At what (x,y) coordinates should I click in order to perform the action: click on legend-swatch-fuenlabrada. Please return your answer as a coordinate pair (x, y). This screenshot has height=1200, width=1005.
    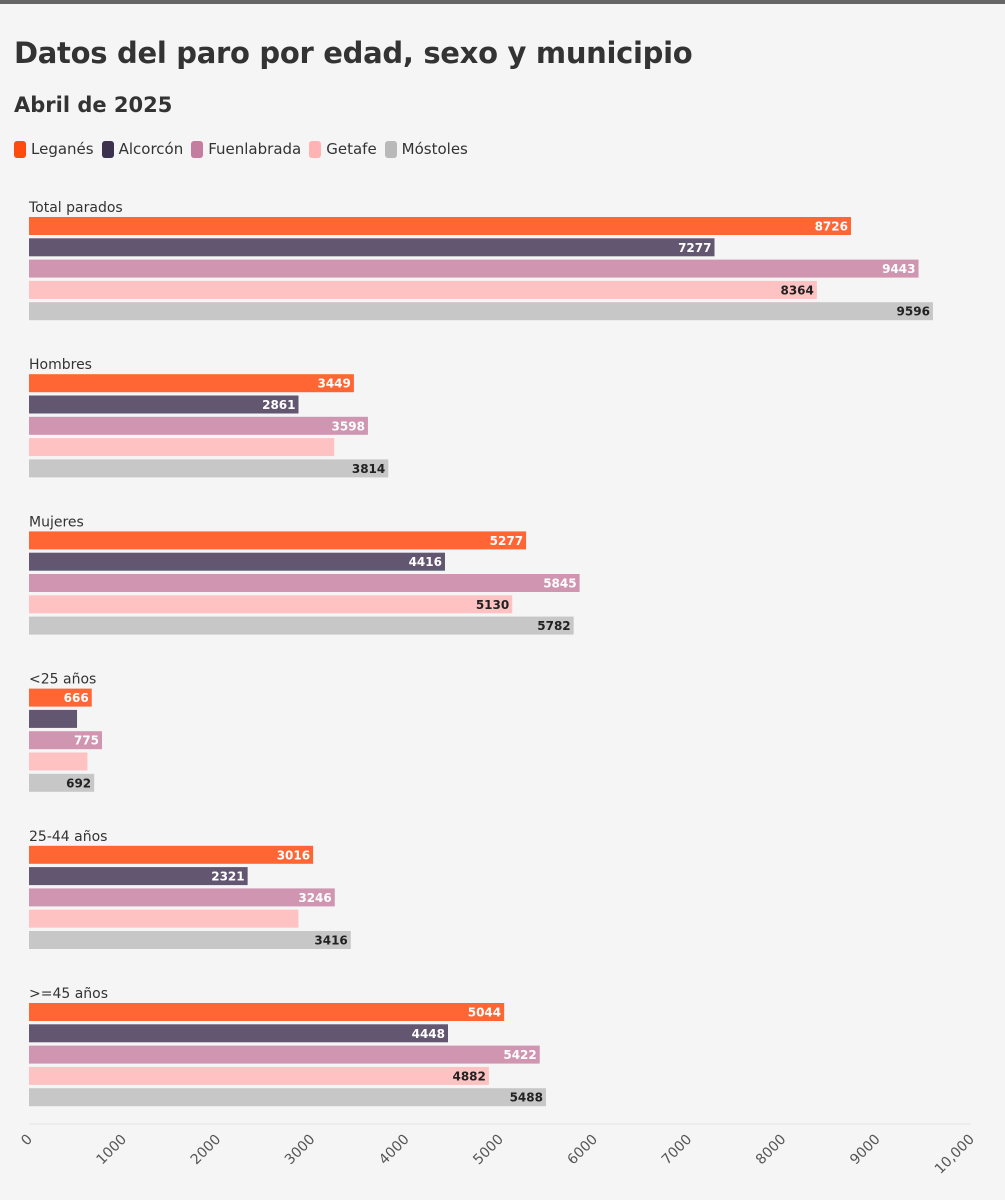
    Looking at the image, I should click on (197, 149).